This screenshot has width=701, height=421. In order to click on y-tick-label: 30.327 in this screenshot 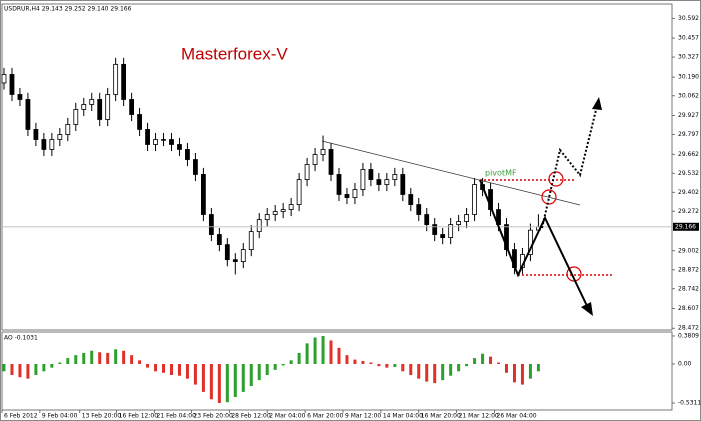, I will do `click(688, 57)`.